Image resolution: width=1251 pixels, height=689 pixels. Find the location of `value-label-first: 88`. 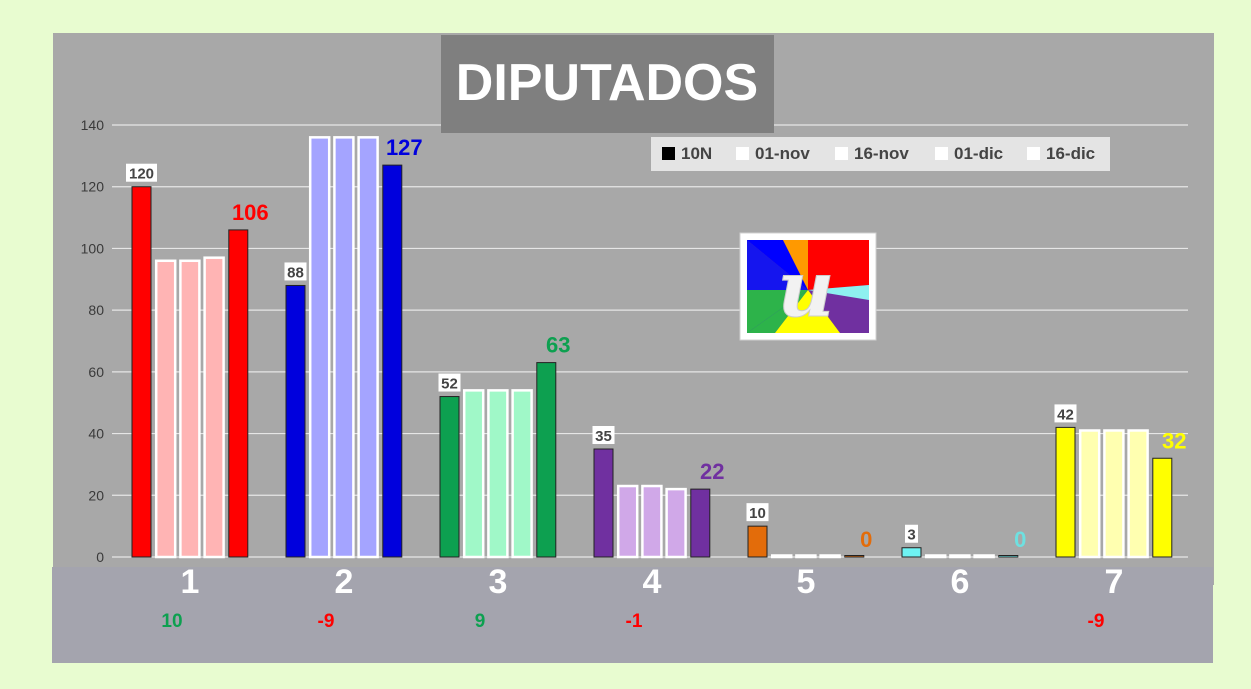

value-label-first: 88 is located at coordinates (295, 272).